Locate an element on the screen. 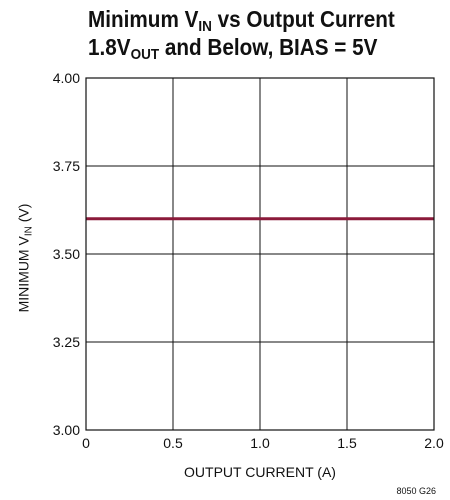 The width and height of the screenshot is (450, 500). y-tick-labels: 3.00 3.25 3.50 3.75 4.00 is located at coordinates (66, 254).